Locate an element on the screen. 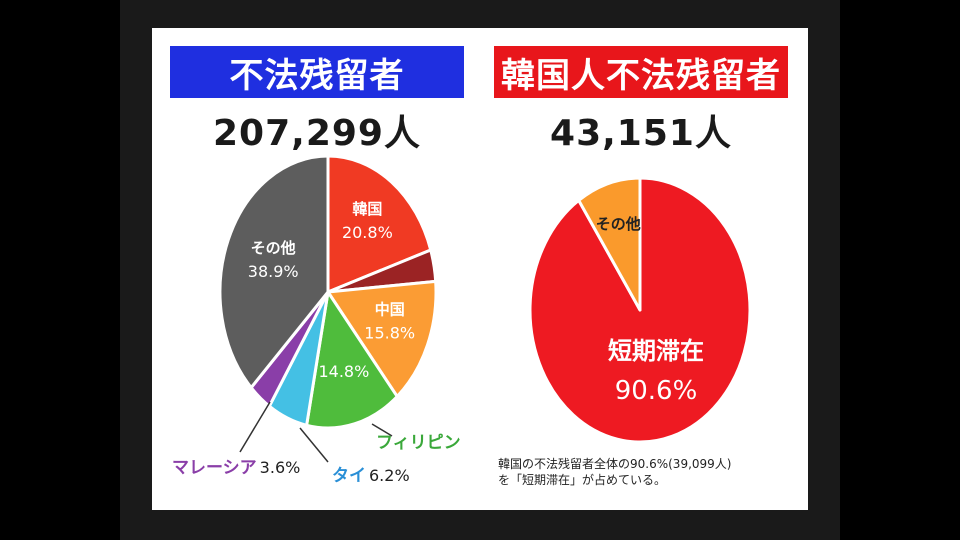  left-slice-2-value: 15.8% is located at coordinates (389, 333).